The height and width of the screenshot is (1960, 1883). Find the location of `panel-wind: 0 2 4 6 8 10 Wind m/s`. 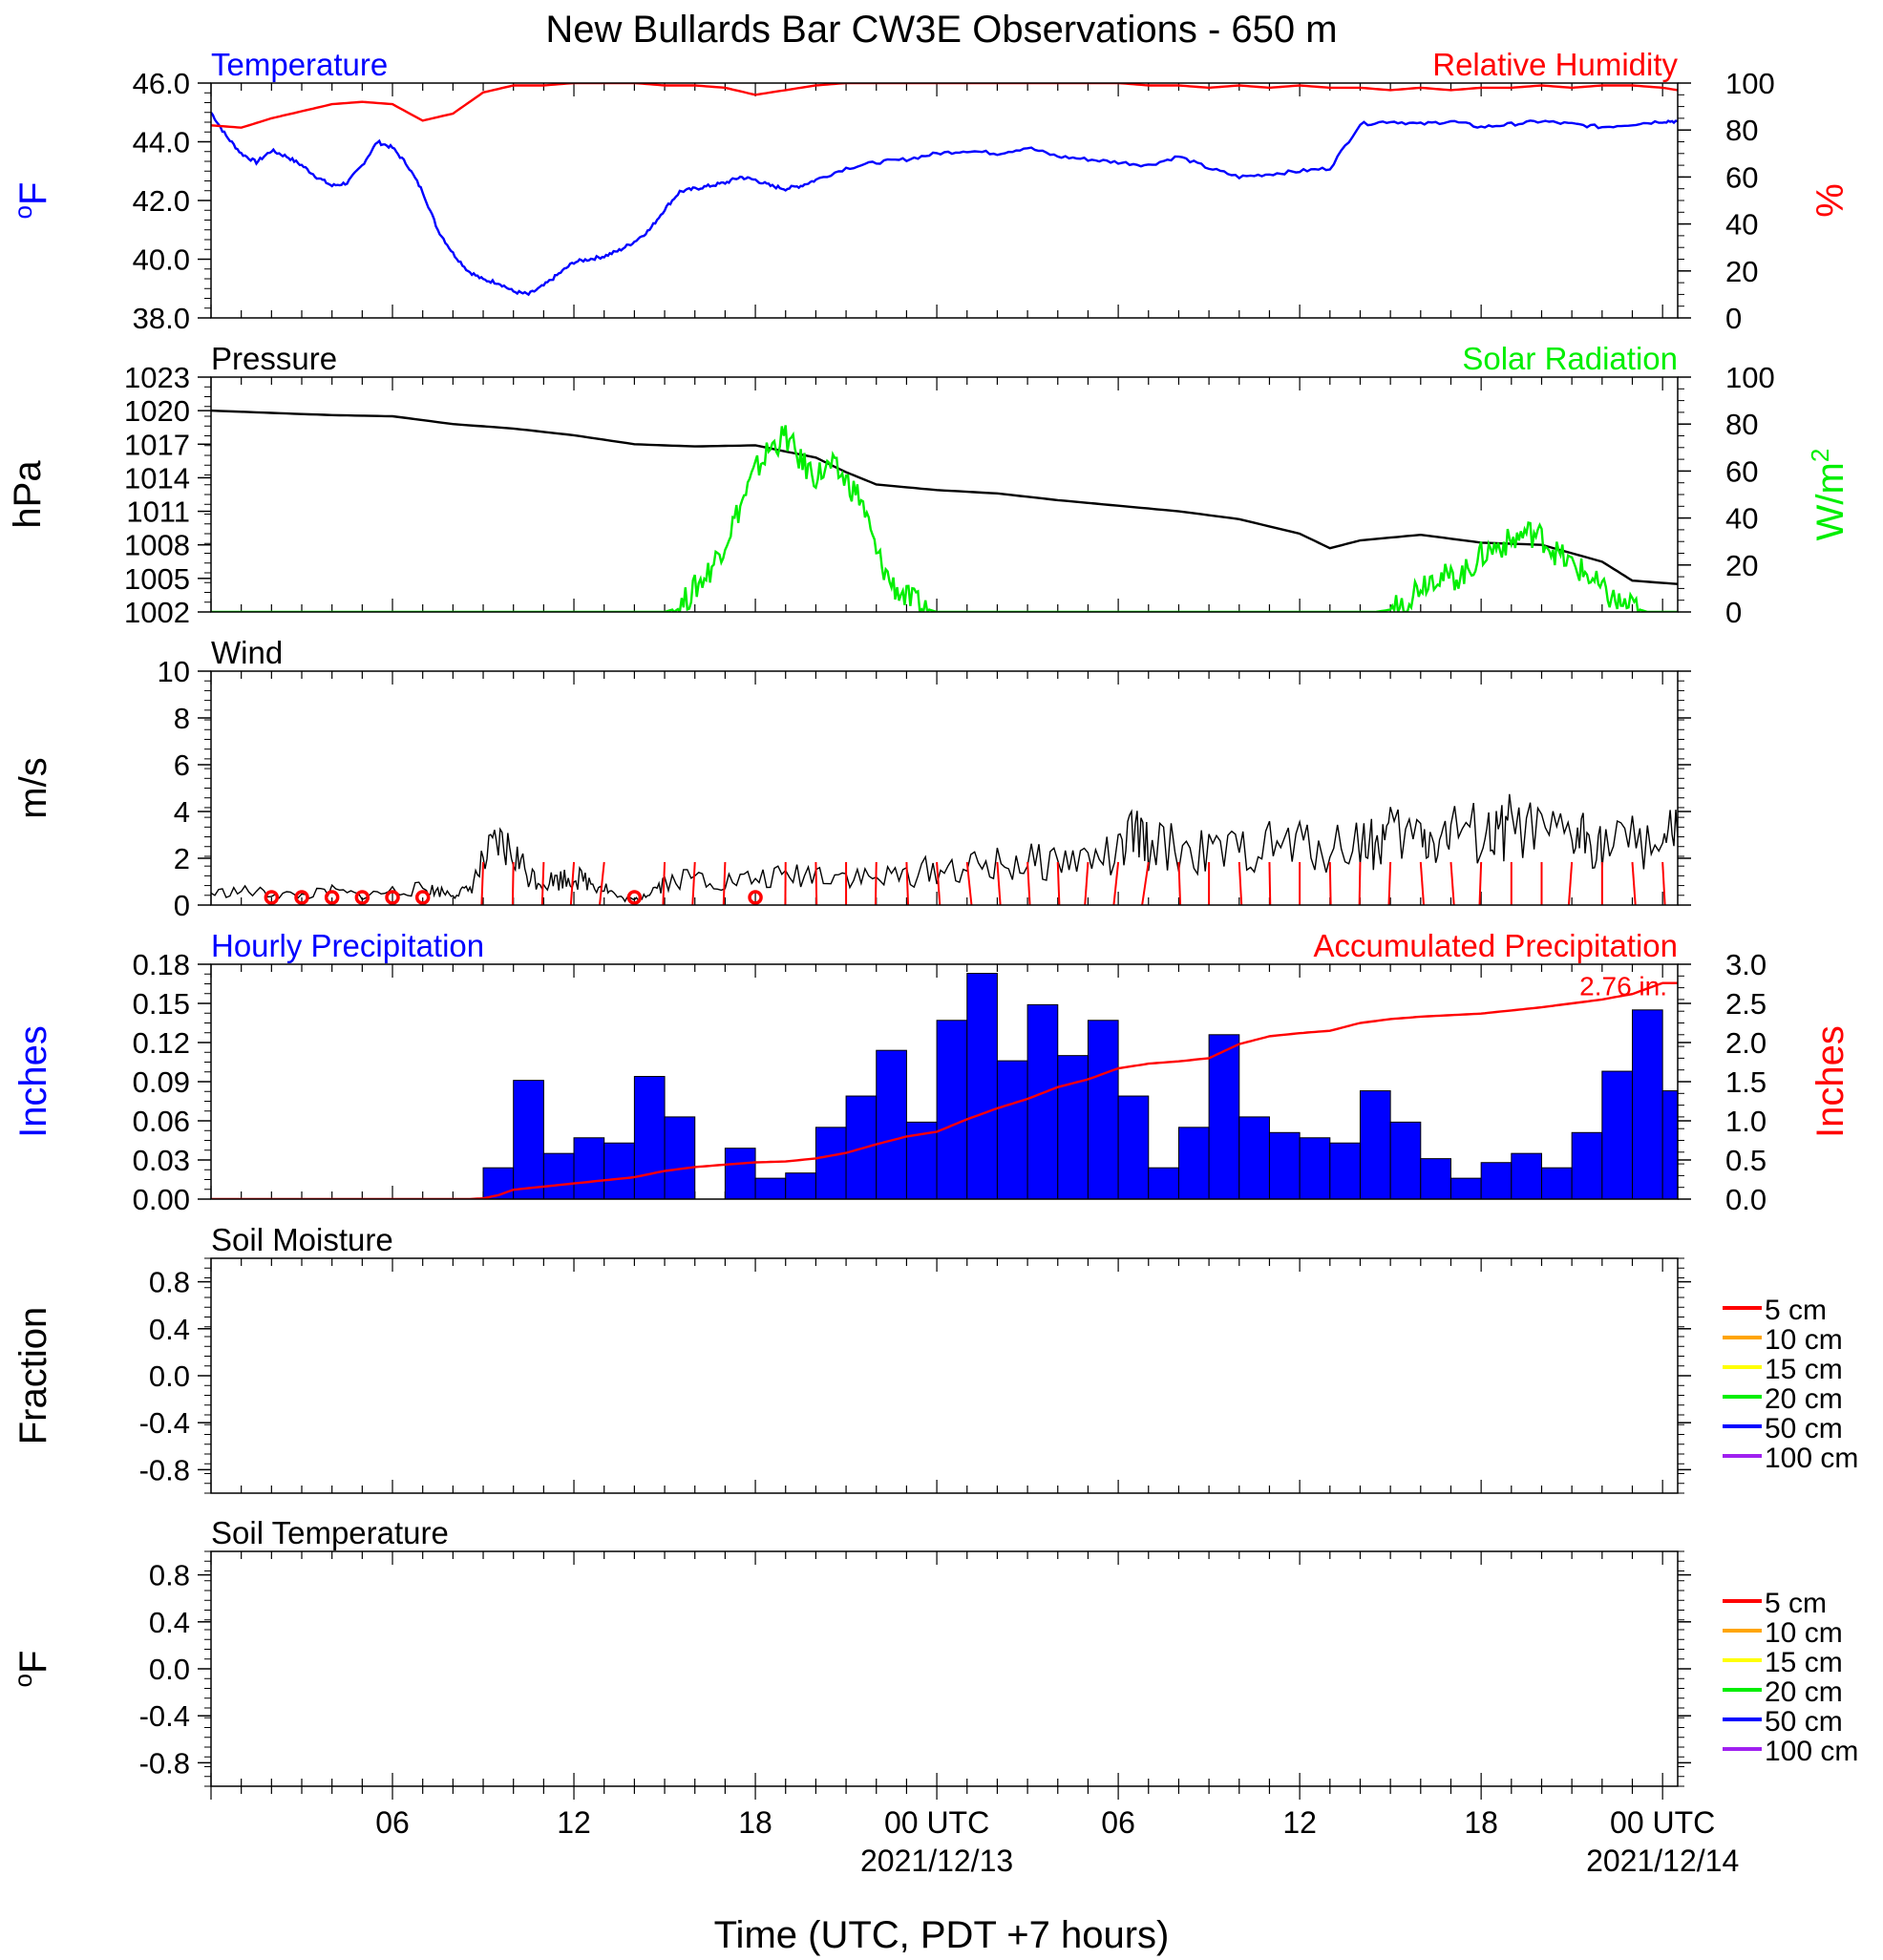

panel-wind: 0 2 4 6 8 10 Wind m/s is located at coordinates (851, 778).